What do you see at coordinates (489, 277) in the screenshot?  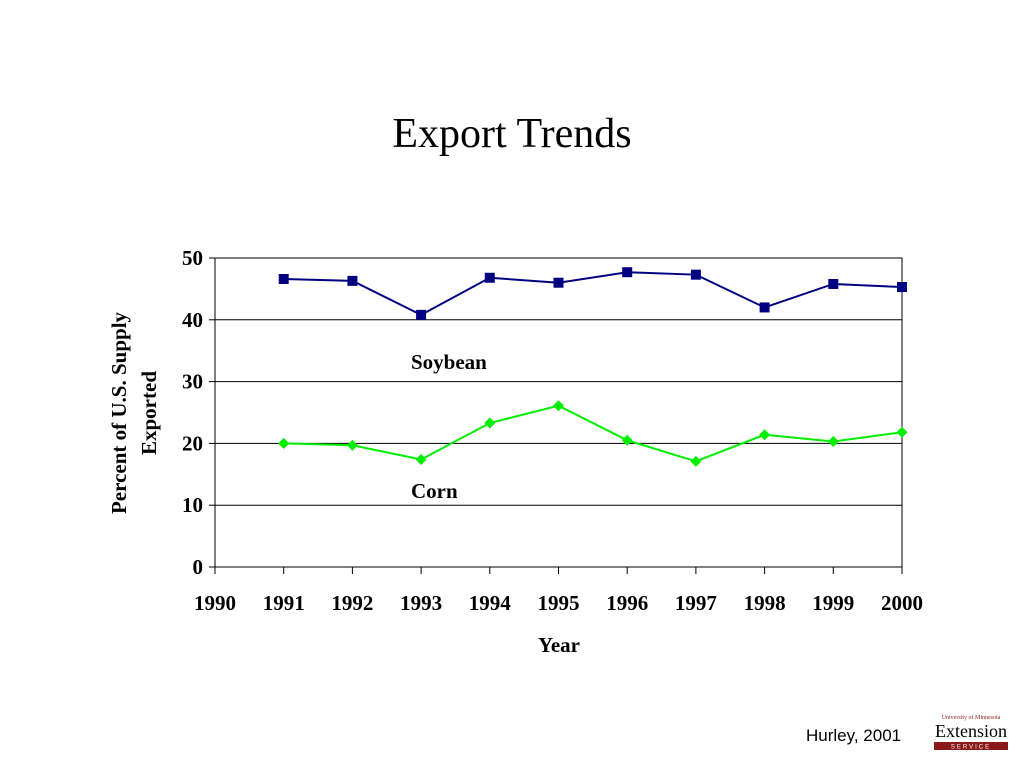 I see `point-soybean-1994` at bounding box center [489, 277].